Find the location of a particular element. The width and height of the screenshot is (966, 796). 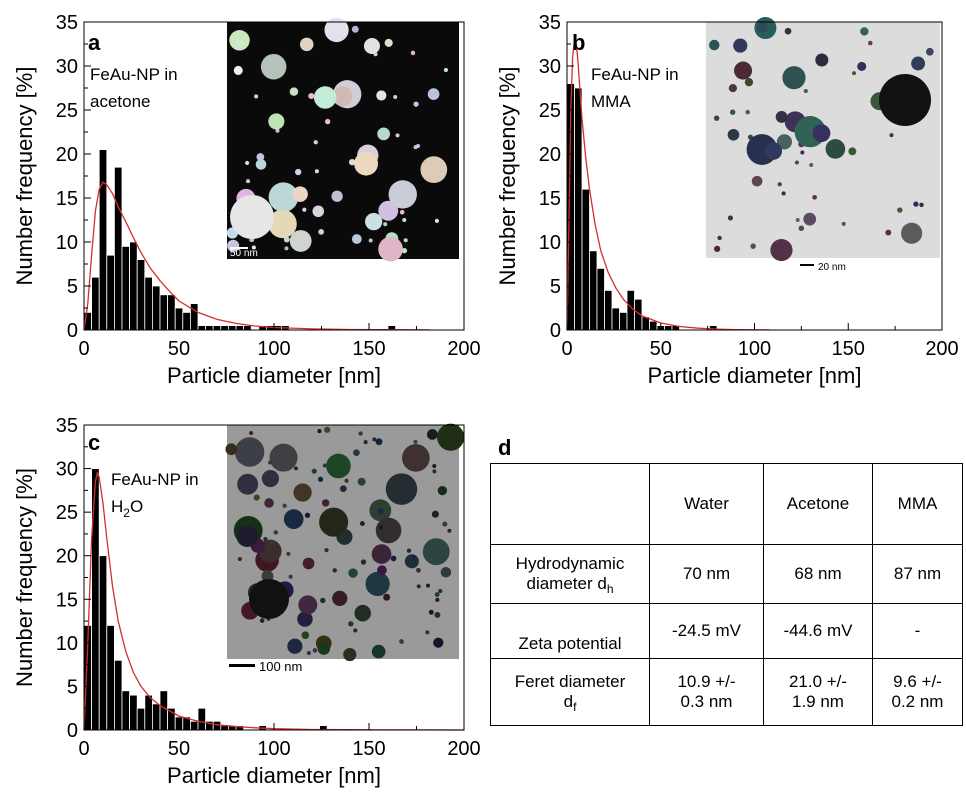

scale-bar-label: 20 nm is located at coordinates (832, 267).